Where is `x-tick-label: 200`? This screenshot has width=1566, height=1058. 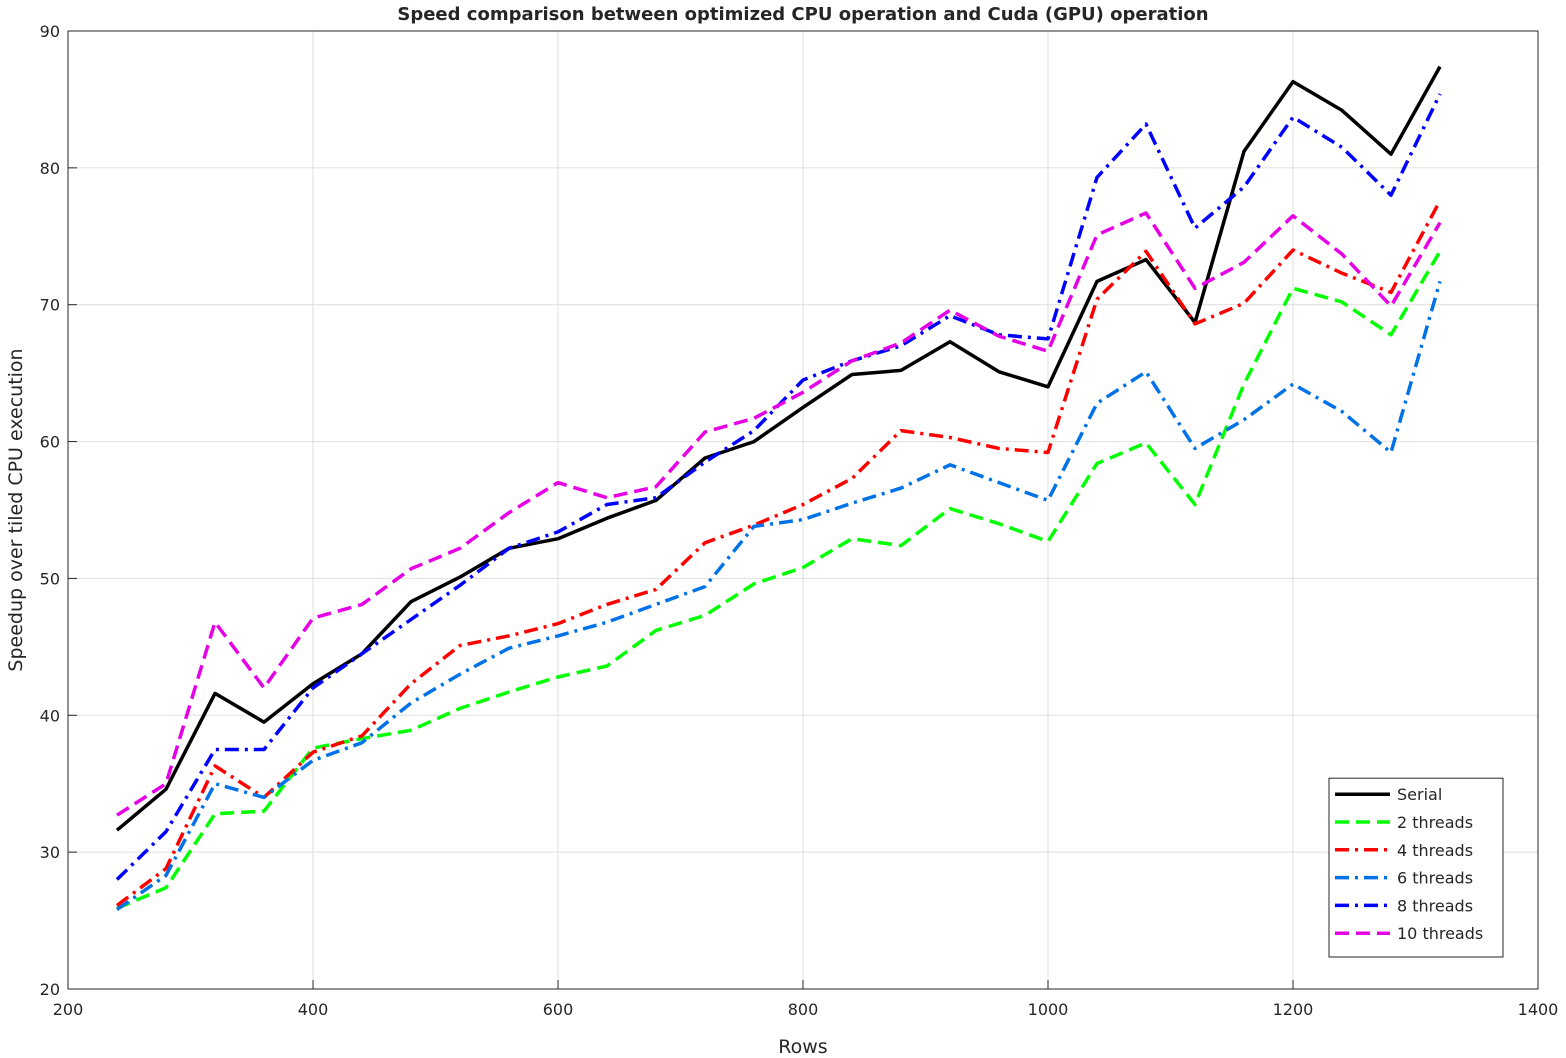
x-tick-label: 200 is located at coordinates (68, 1009).